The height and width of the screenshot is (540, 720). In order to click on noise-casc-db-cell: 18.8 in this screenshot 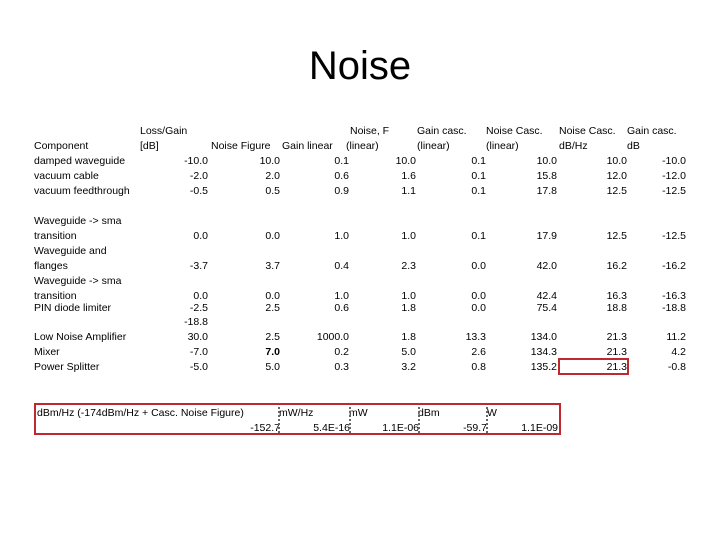, I will do `click(616, 308)`.